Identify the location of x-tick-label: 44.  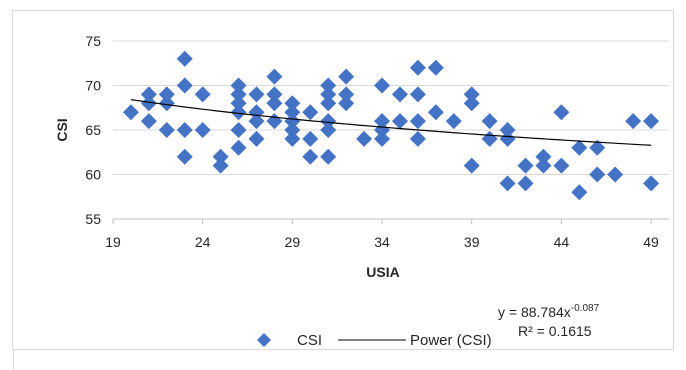
(562, 242).